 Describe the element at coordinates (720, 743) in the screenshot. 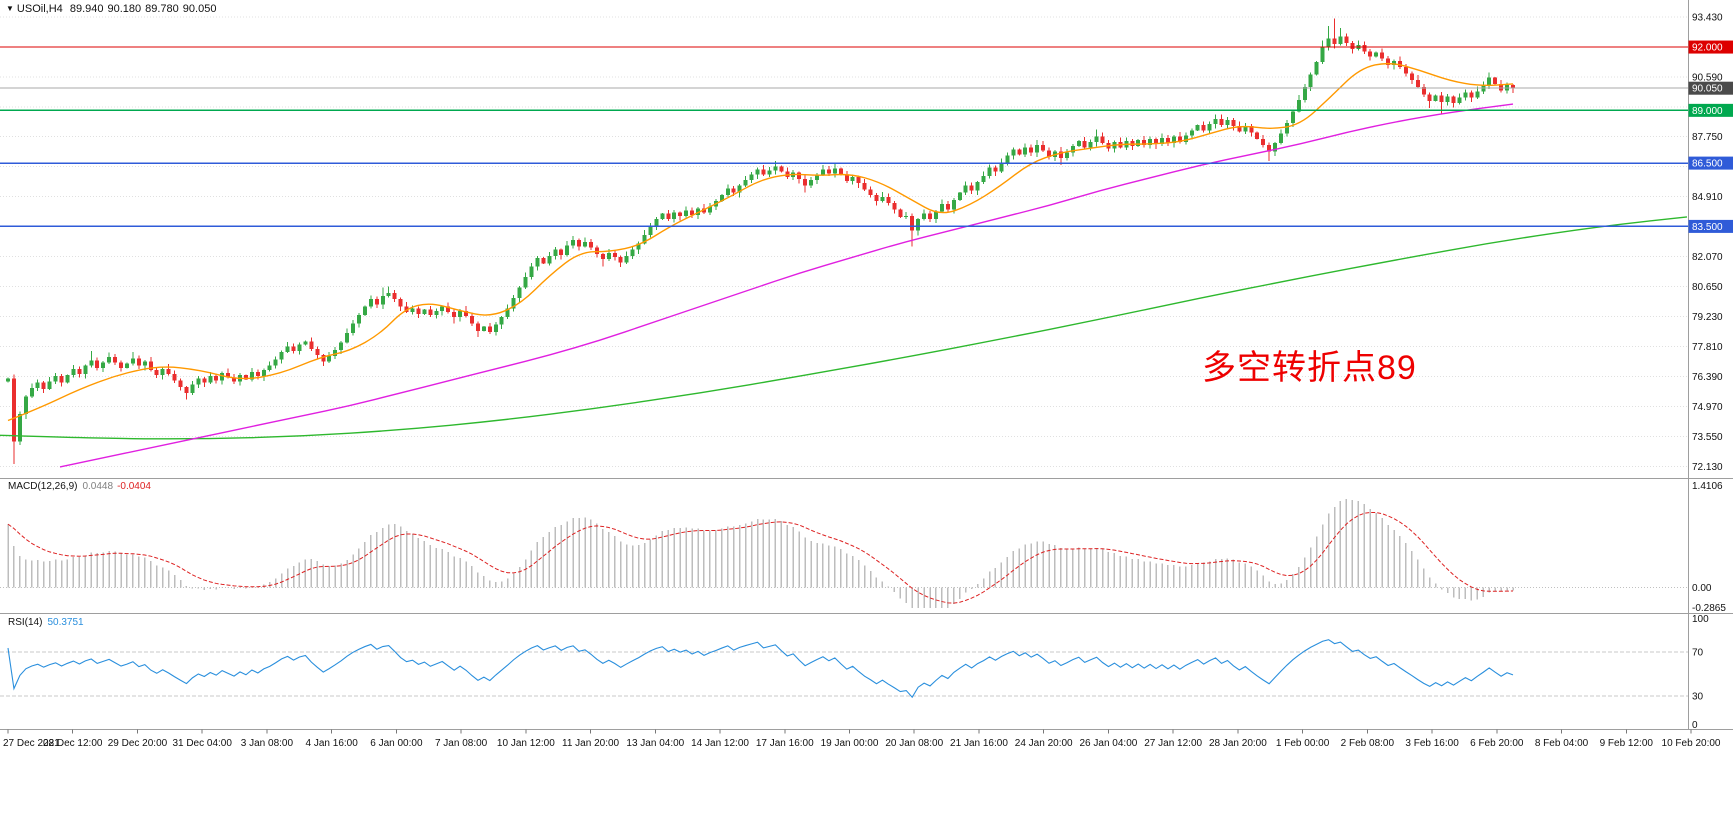

I see `time-axis-label: 14 Jan 12:00` at that location.